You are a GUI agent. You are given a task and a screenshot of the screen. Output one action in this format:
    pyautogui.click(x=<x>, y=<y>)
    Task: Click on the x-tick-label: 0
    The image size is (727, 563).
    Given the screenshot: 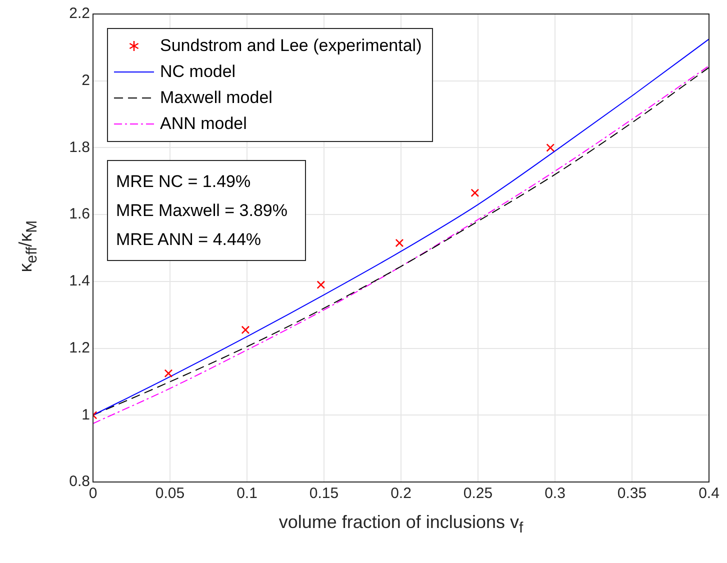 What is the action you would take?
    pyautogui.click(x=93, y=493)
    